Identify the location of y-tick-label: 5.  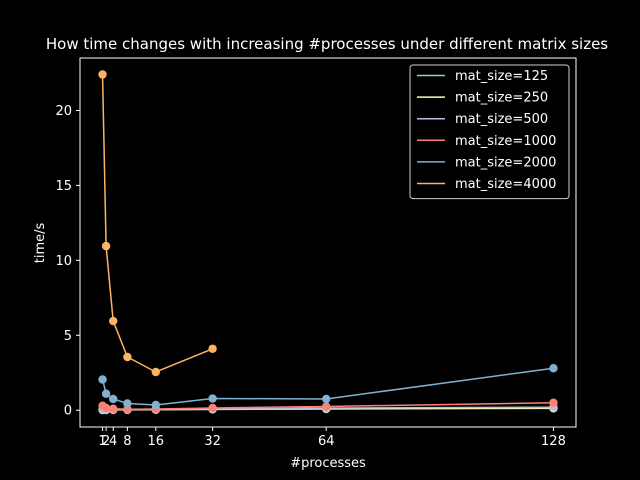
(68, 336).